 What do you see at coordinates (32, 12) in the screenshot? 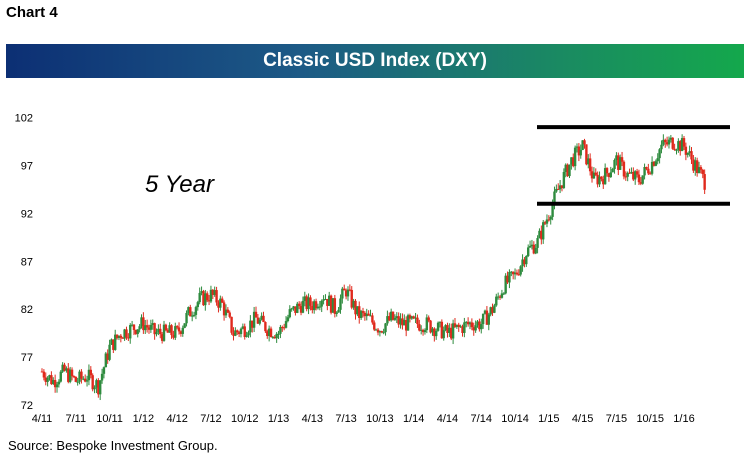
I see `chart-number: Chart 4` at bounding box center [32, 12].